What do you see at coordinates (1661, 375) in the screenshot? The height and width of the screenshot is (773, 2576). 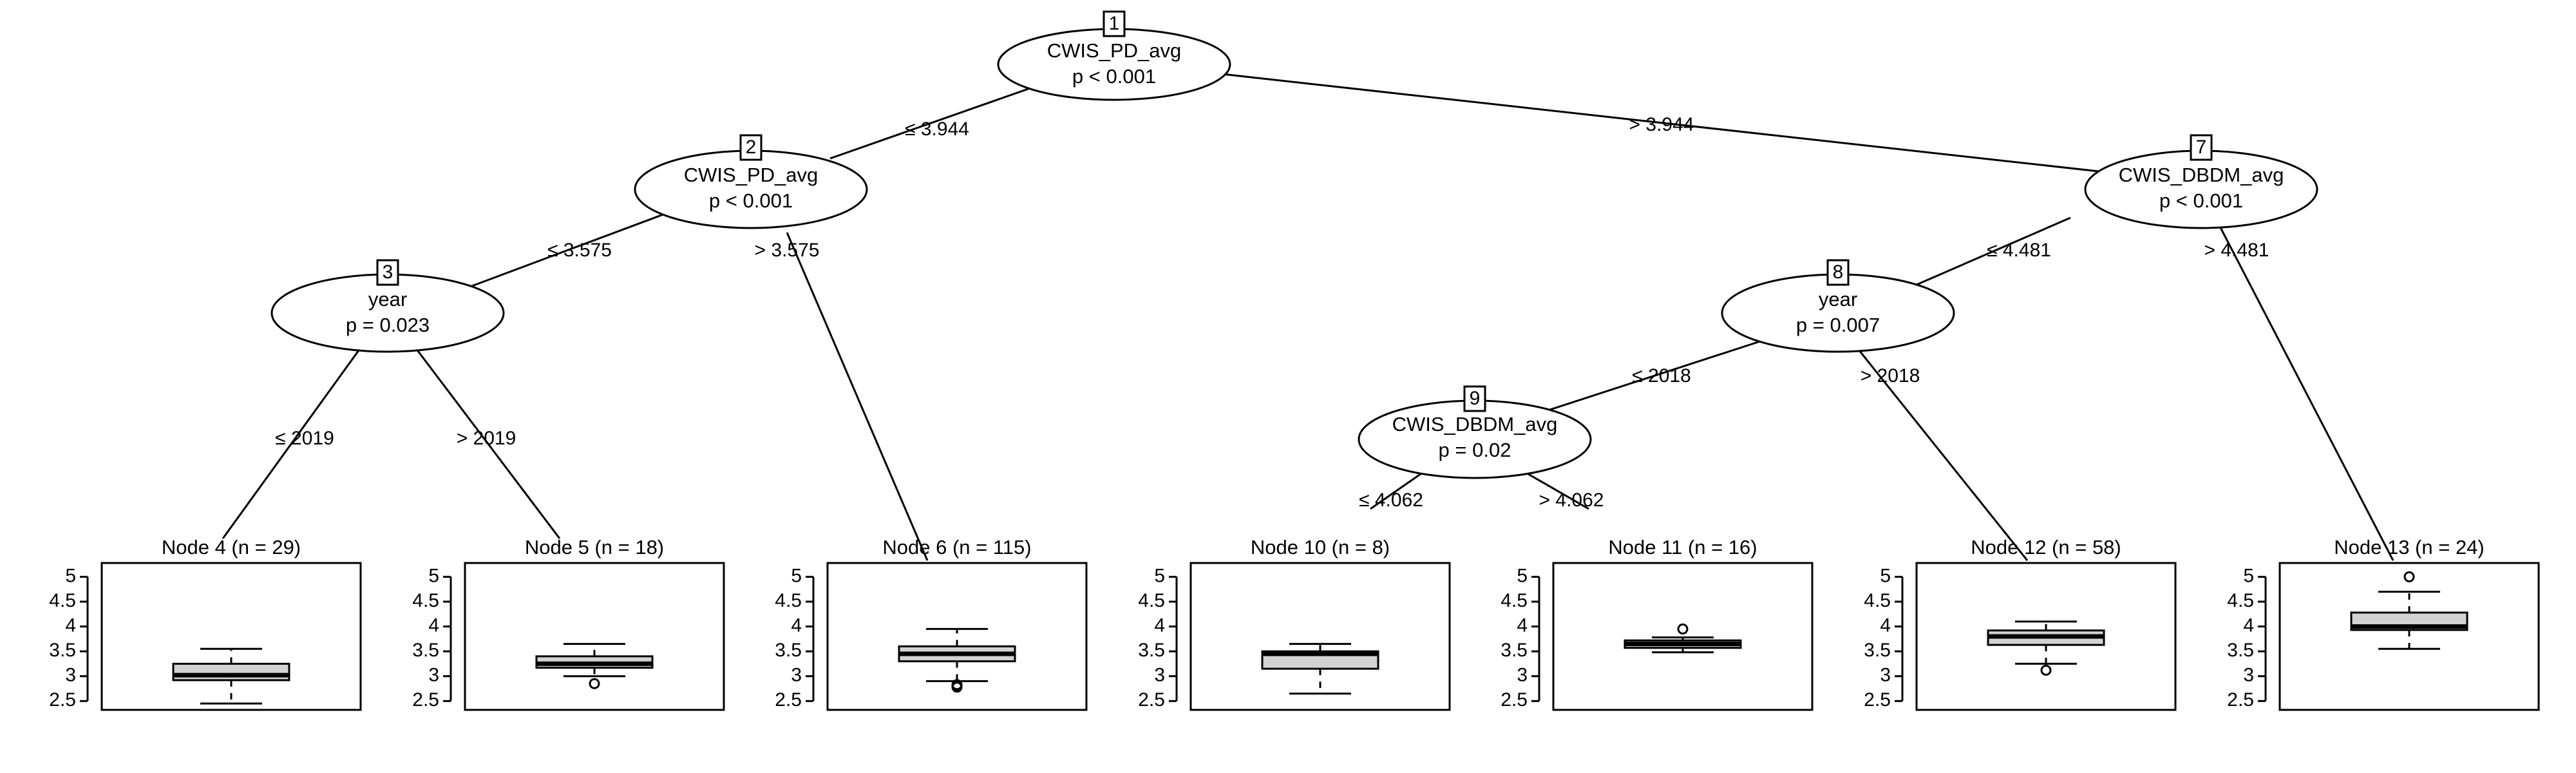 I see `edge-label-8-9: ≤ 2018` at bounding box center [1661, 375].